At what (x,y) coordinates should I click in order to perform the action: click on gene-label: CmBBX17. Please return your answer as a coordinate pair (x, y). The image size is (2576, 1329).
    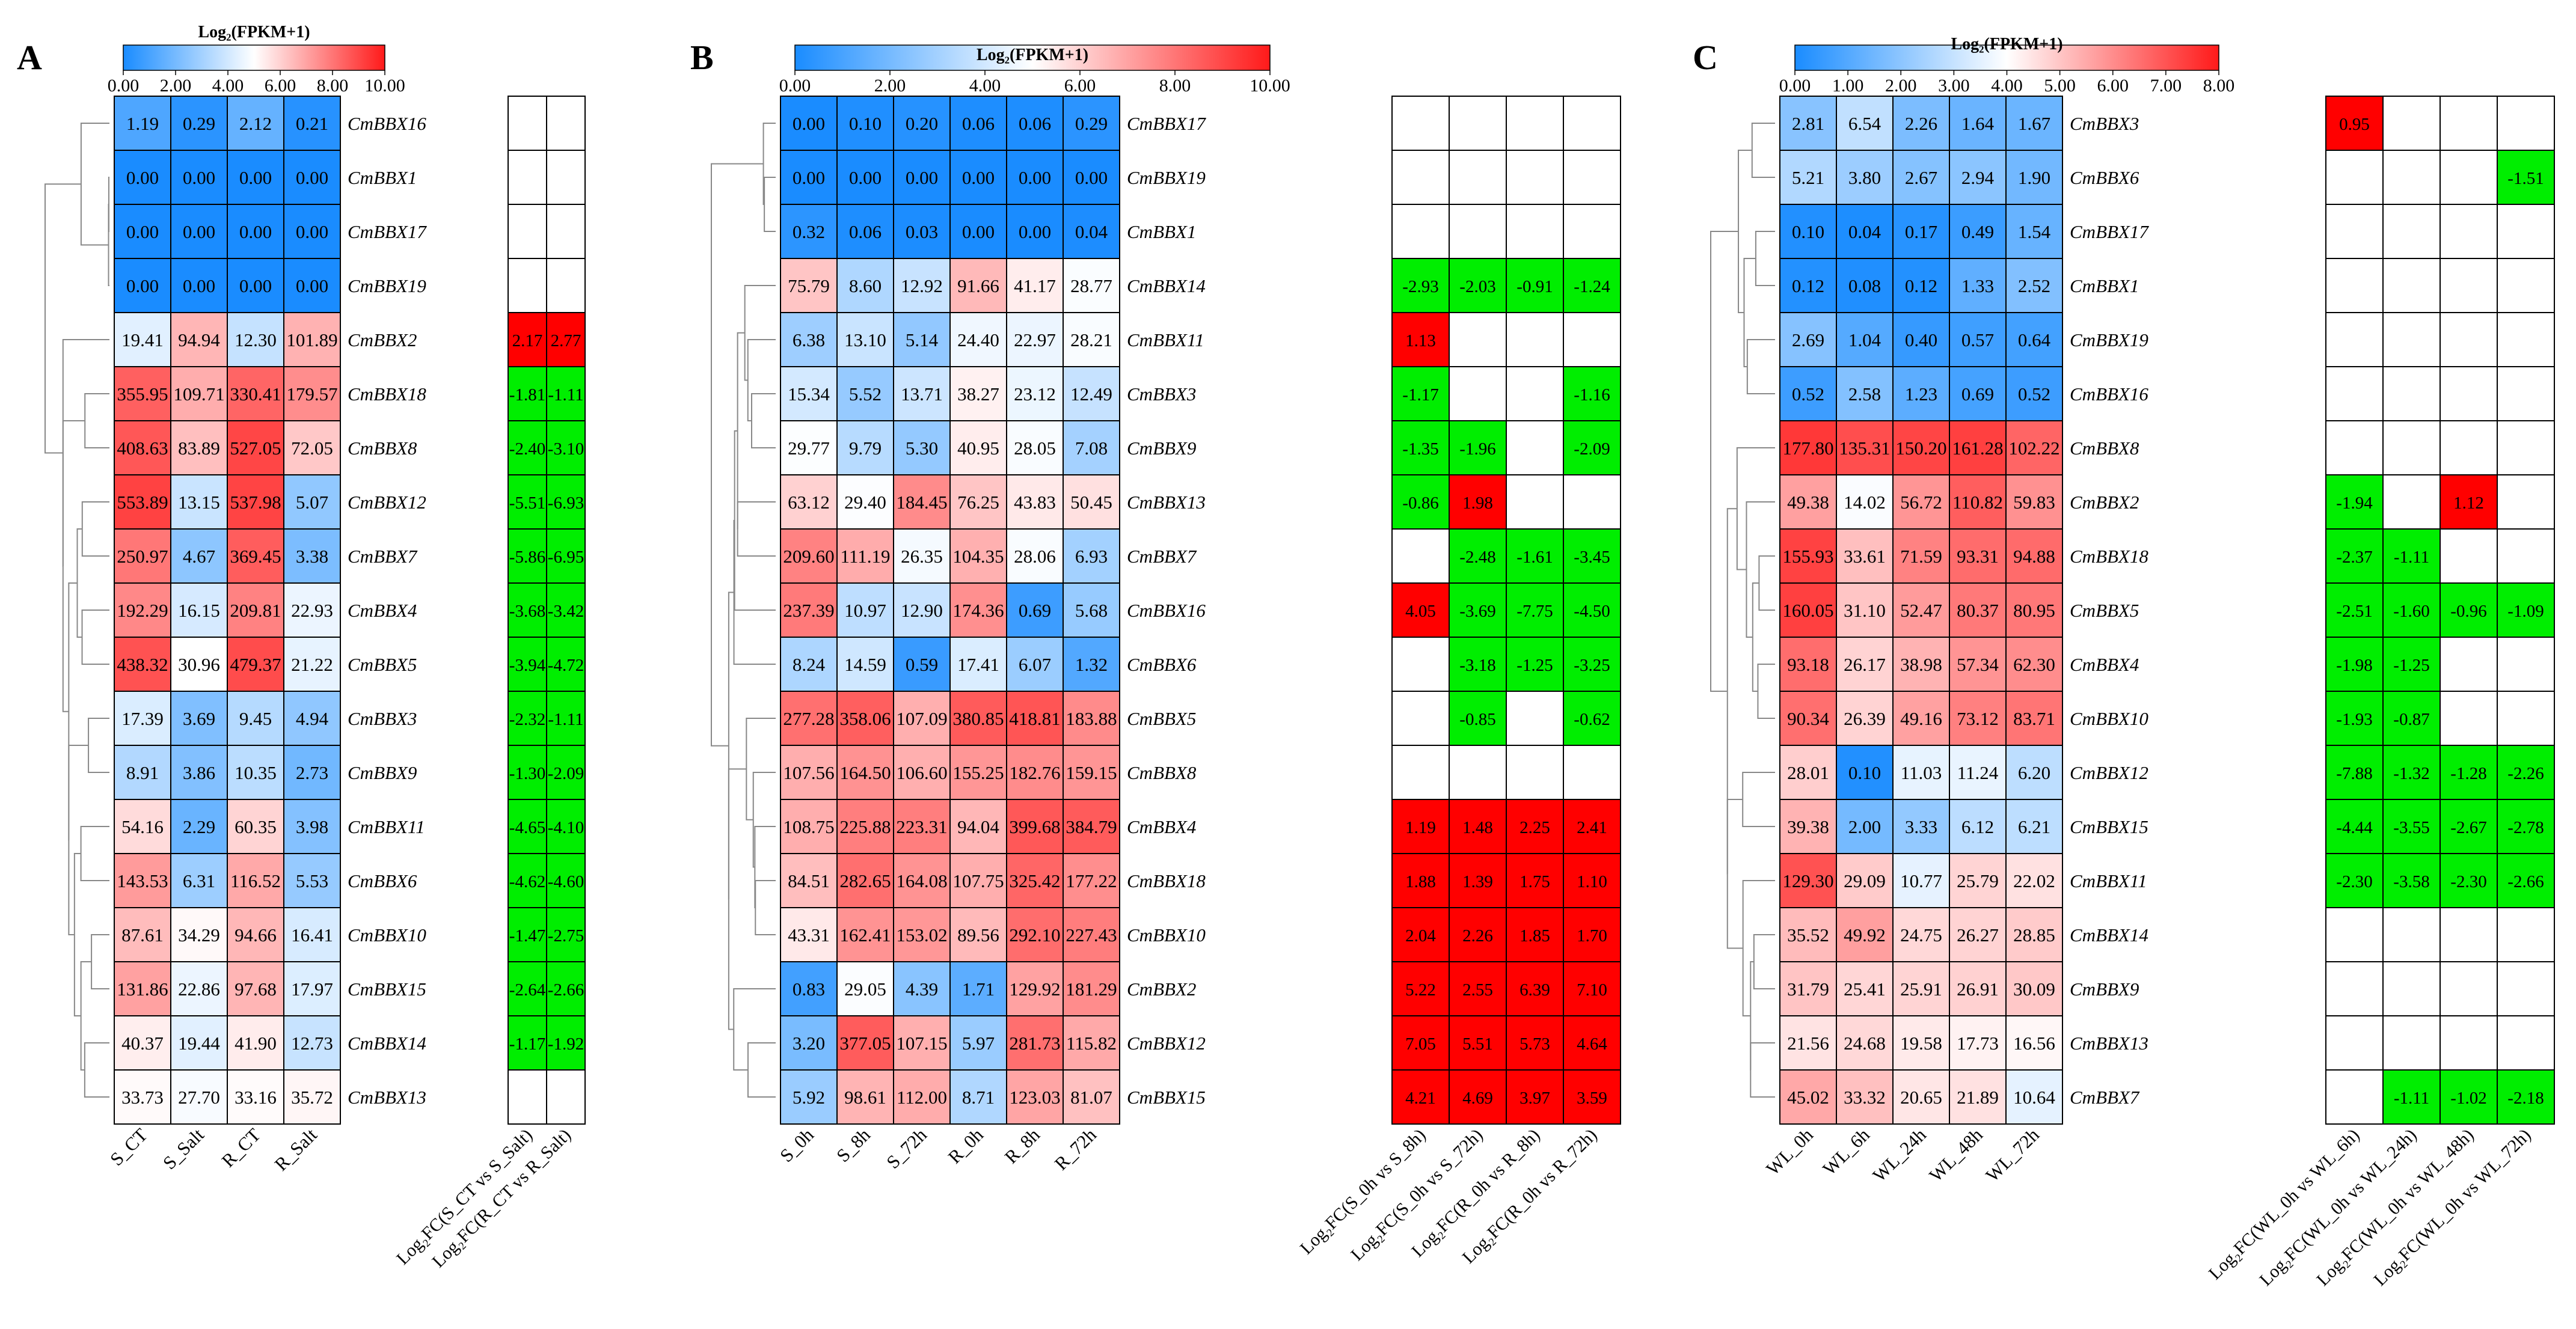
    Looking at the image, I should click on (1166, 123).